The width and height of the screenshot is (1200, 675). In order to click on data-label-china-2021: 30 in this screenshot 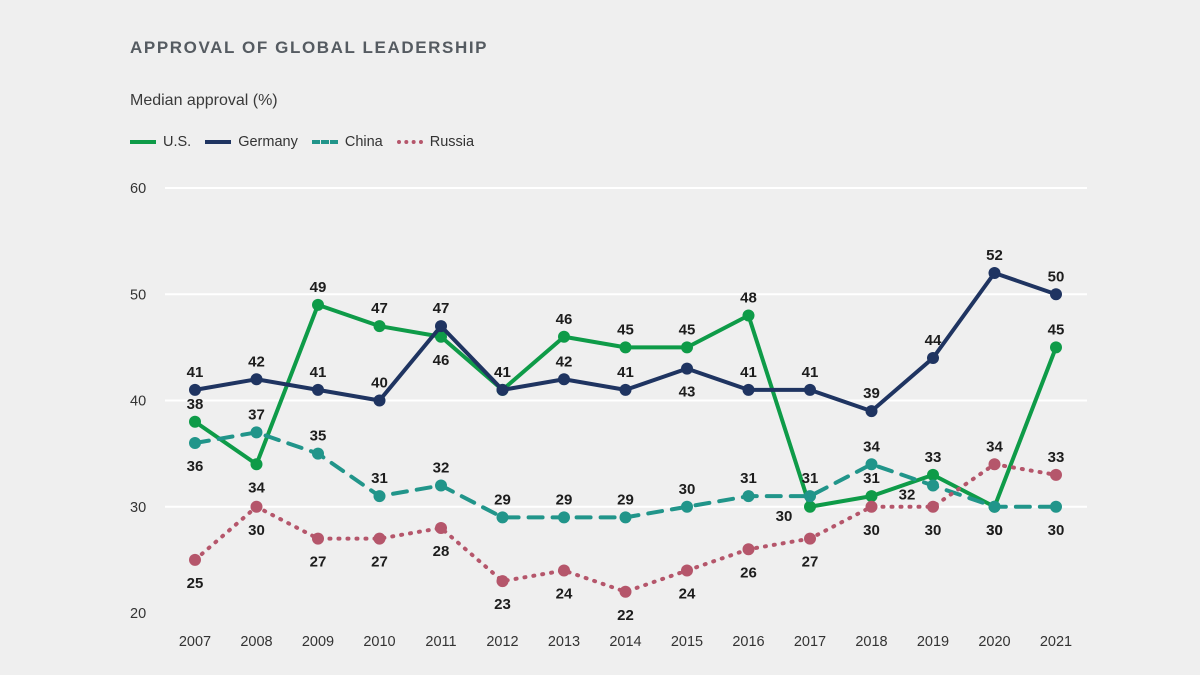, I will do `click(1056, 530)`.